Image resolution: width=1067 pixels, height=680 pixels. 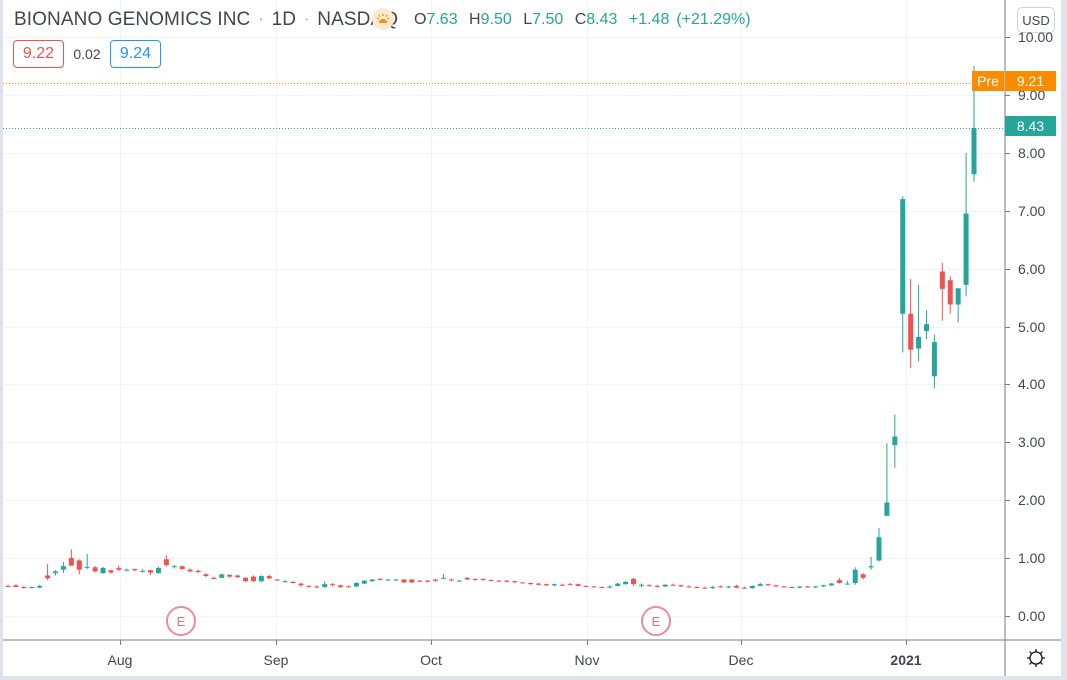 What do you see at coordinates (383, 19) in the screenshot?
I see `pre-market-sun-icon` at bounding box center [383, 19].